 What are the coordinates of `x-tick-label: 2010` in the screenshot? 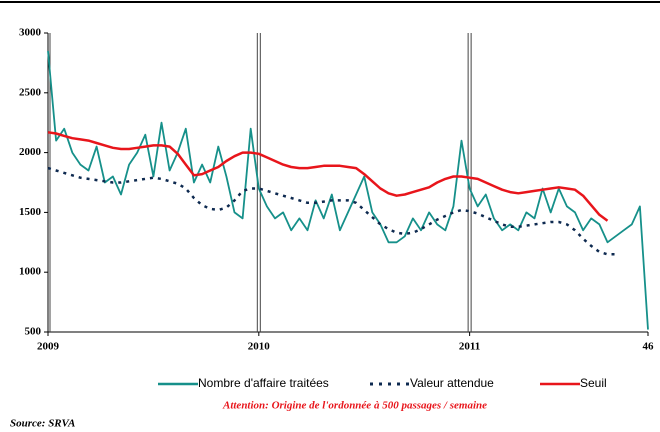 It's located at (259, 347).